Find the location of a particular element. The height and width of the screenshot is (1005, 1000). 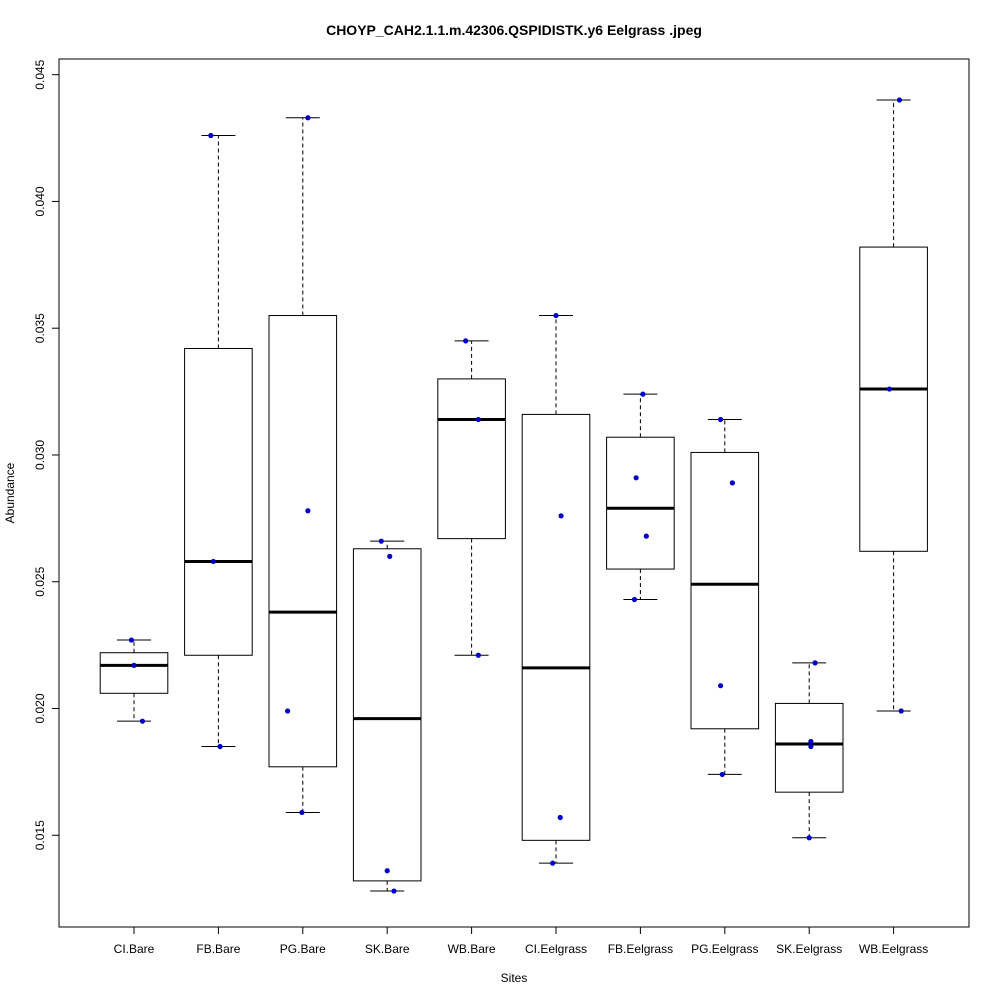

box-group-ci-eelgrass is located at coordinates (556, 589).